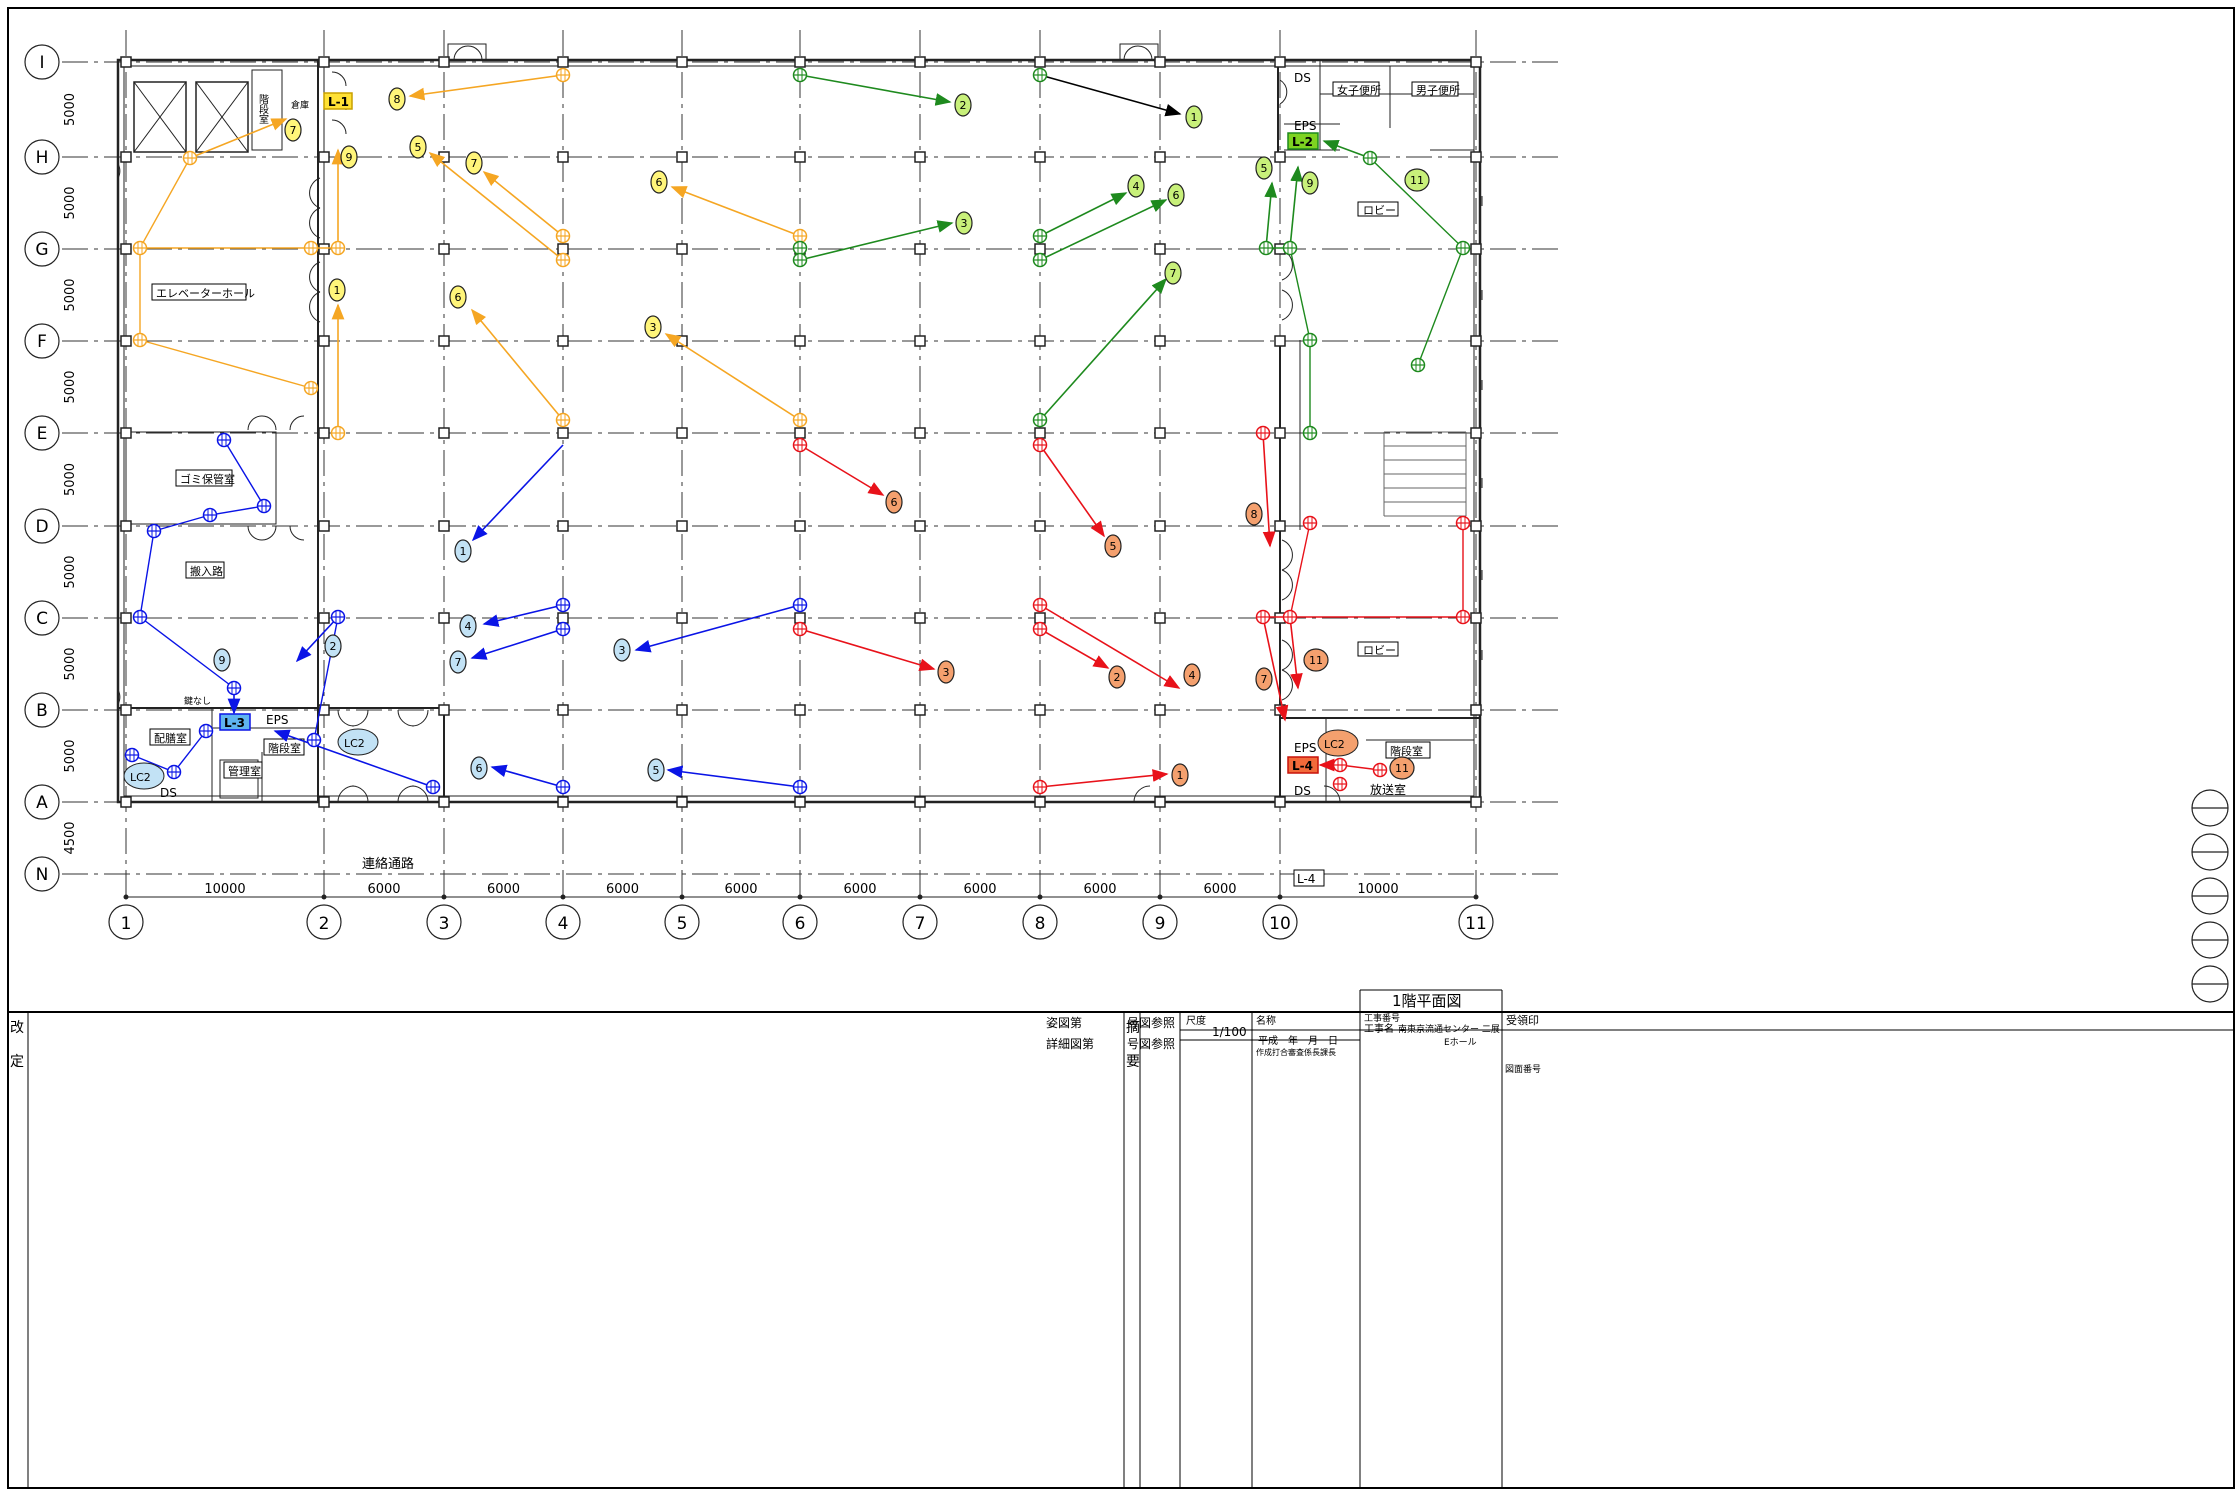 The image size is (2236, 1490). Describe the element at coordinates (1309, 878) in the screenshot. I see `panel-l4-bottom` at that location.